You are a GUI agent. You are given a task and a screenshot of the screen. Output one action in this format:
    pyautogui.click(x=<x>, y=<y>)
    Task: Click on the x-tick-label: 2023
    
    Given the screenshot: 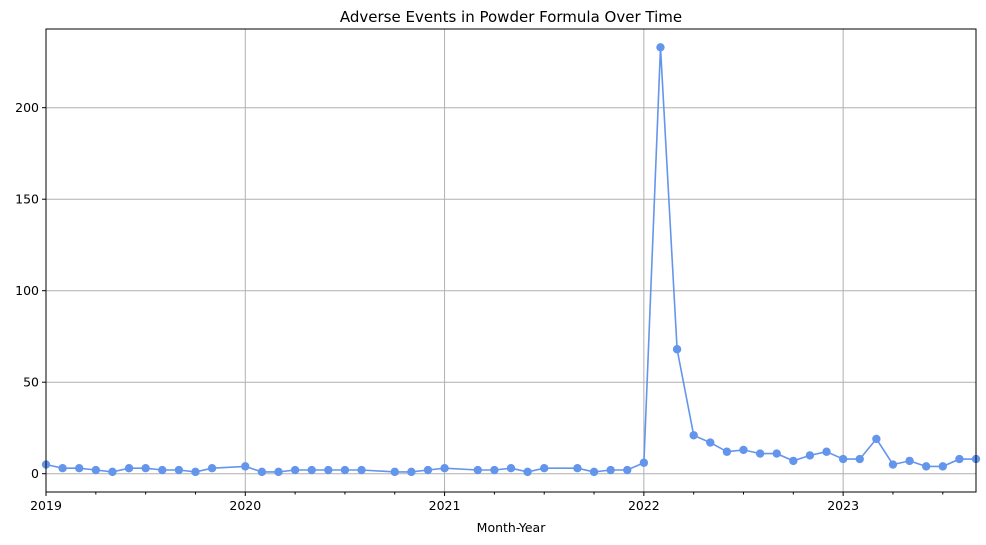 What is the action you would take?
    pyautogui.click(x=843, y=505)
    